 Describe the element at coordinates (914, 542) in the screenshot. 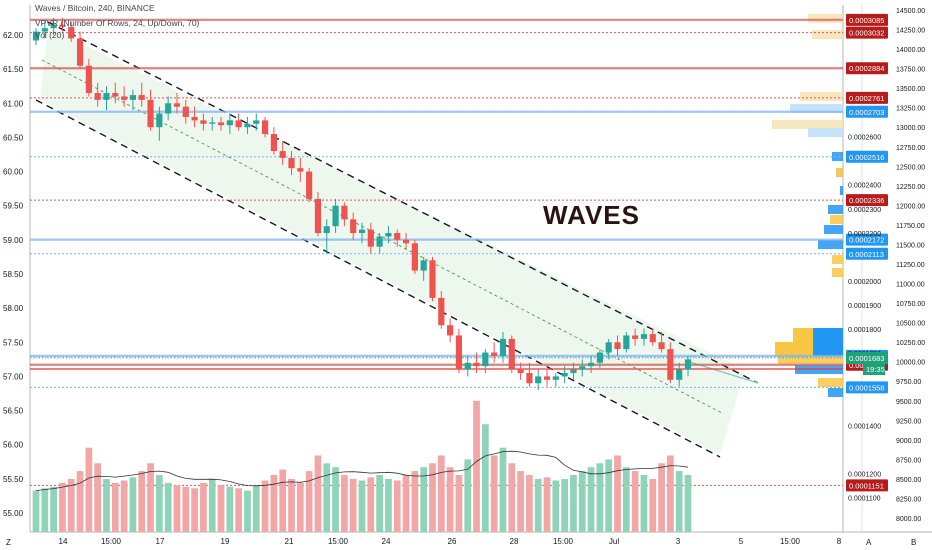

I see `log-scale-button: B` at that location.